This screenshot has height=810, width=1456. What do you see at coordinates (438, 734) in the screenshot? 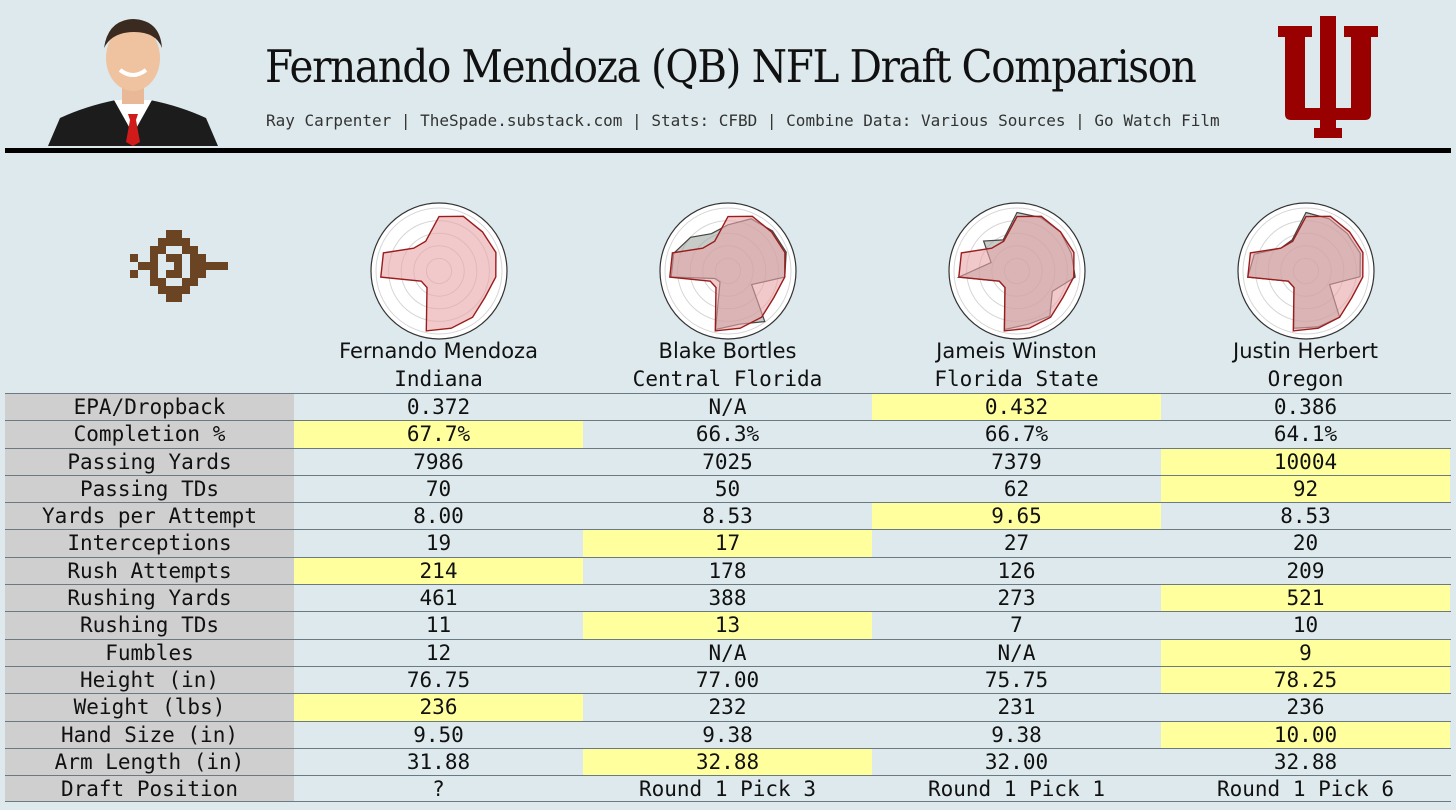
I see `table-cell: 9.50` at bounding box center [438, 734].